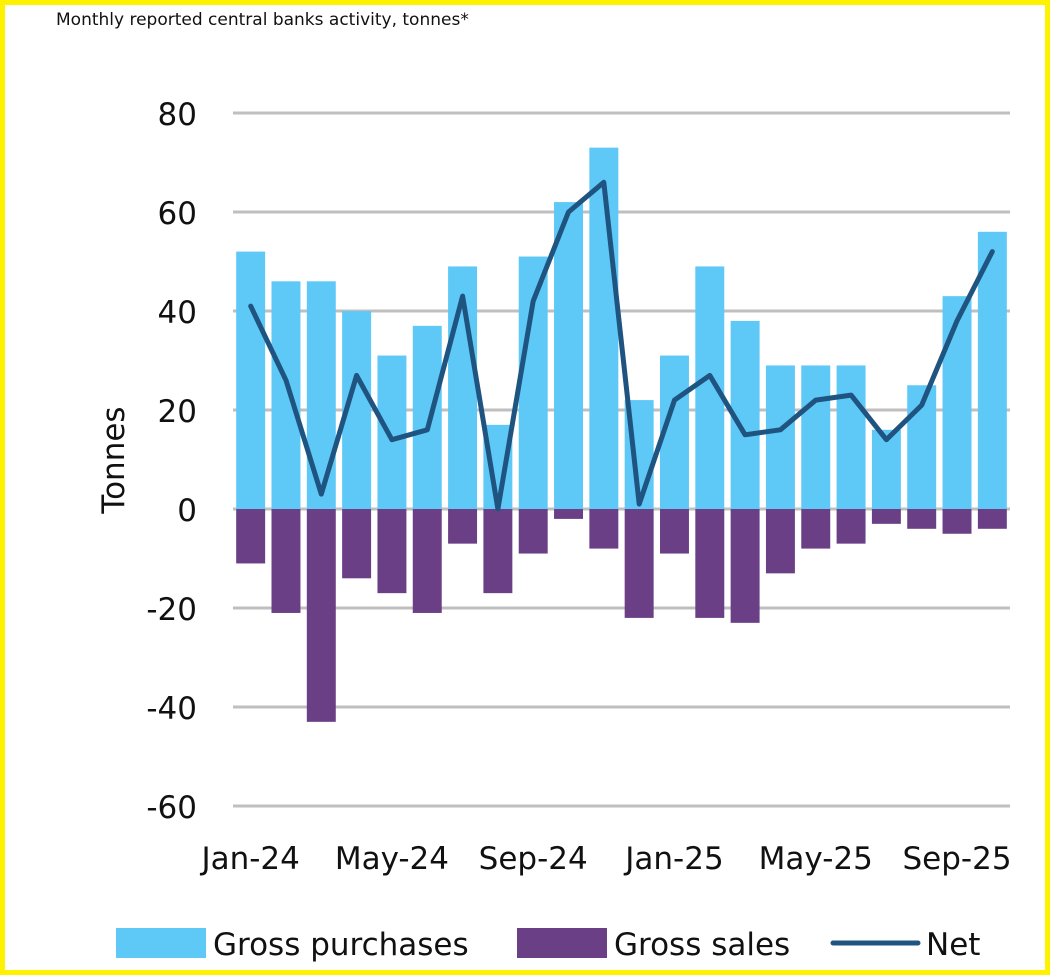 Image resolution: width=1050 pixels, height=975 pixels. I want to click on x-tick-label: Sep-25, so click(956, 859).